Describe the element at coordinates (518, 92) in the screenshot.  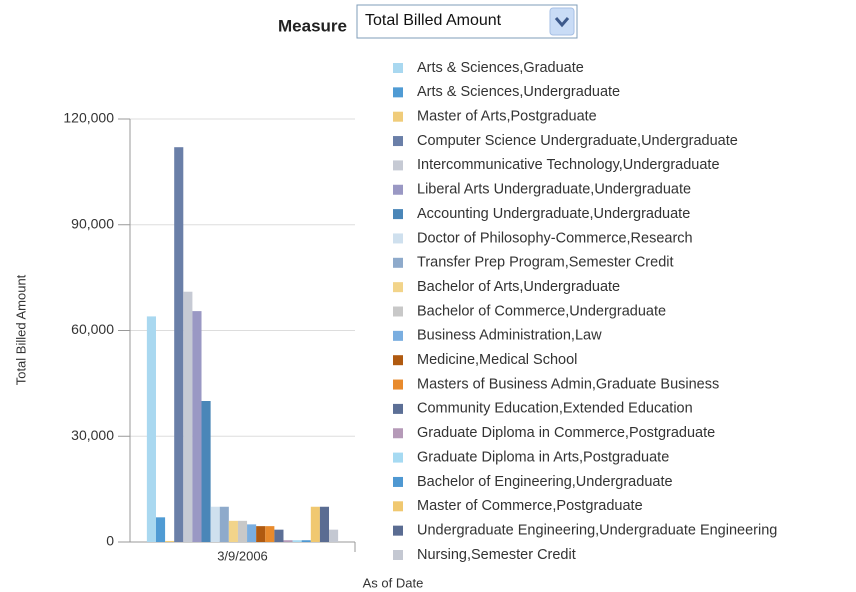
I see `legend-label: Arts & Sciences,Undergraduate` at that location.